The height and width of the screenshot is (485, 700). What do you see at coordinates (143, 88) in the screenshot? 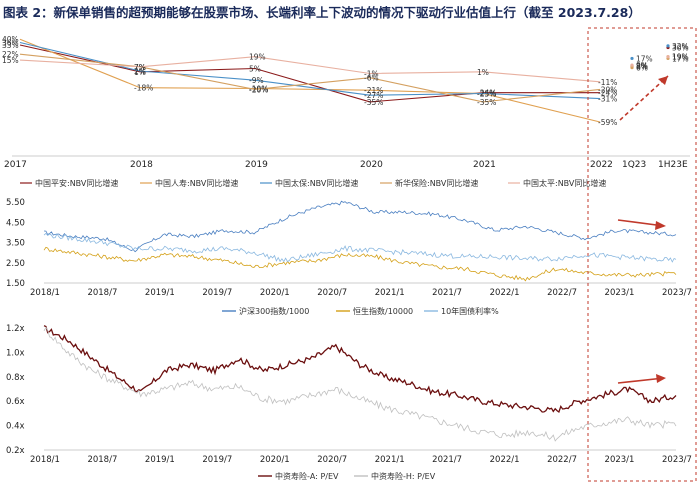
I see `nbv-value-label: -18%` at bounding box center [143, 88].